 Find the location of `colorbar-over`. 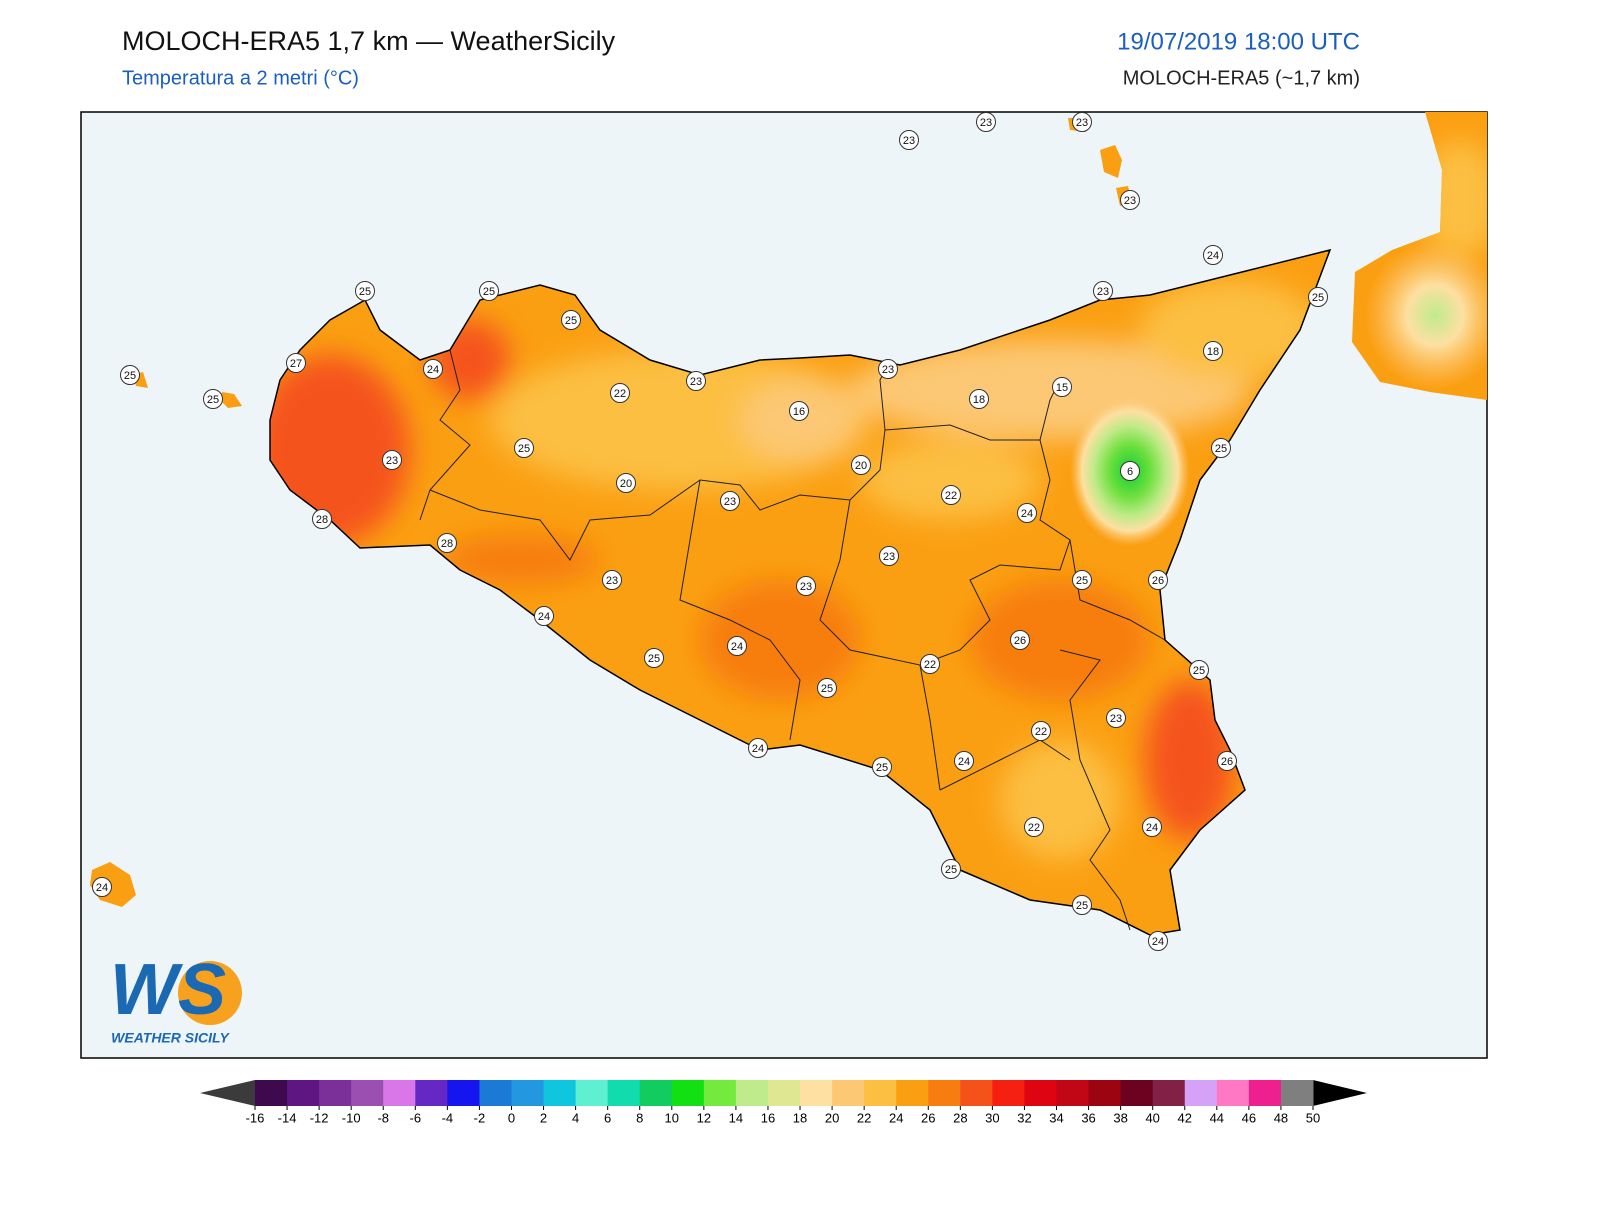

colorbar-over is located at coordinates (1340, 1093).